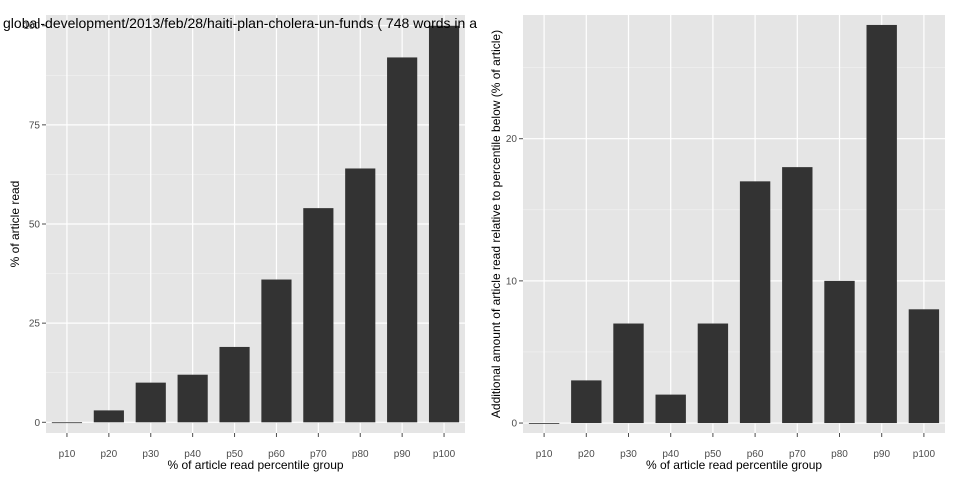  Describe the element at coordinates (512, 139) in the screenshot. I see `y-tick-label: 20` at that location.